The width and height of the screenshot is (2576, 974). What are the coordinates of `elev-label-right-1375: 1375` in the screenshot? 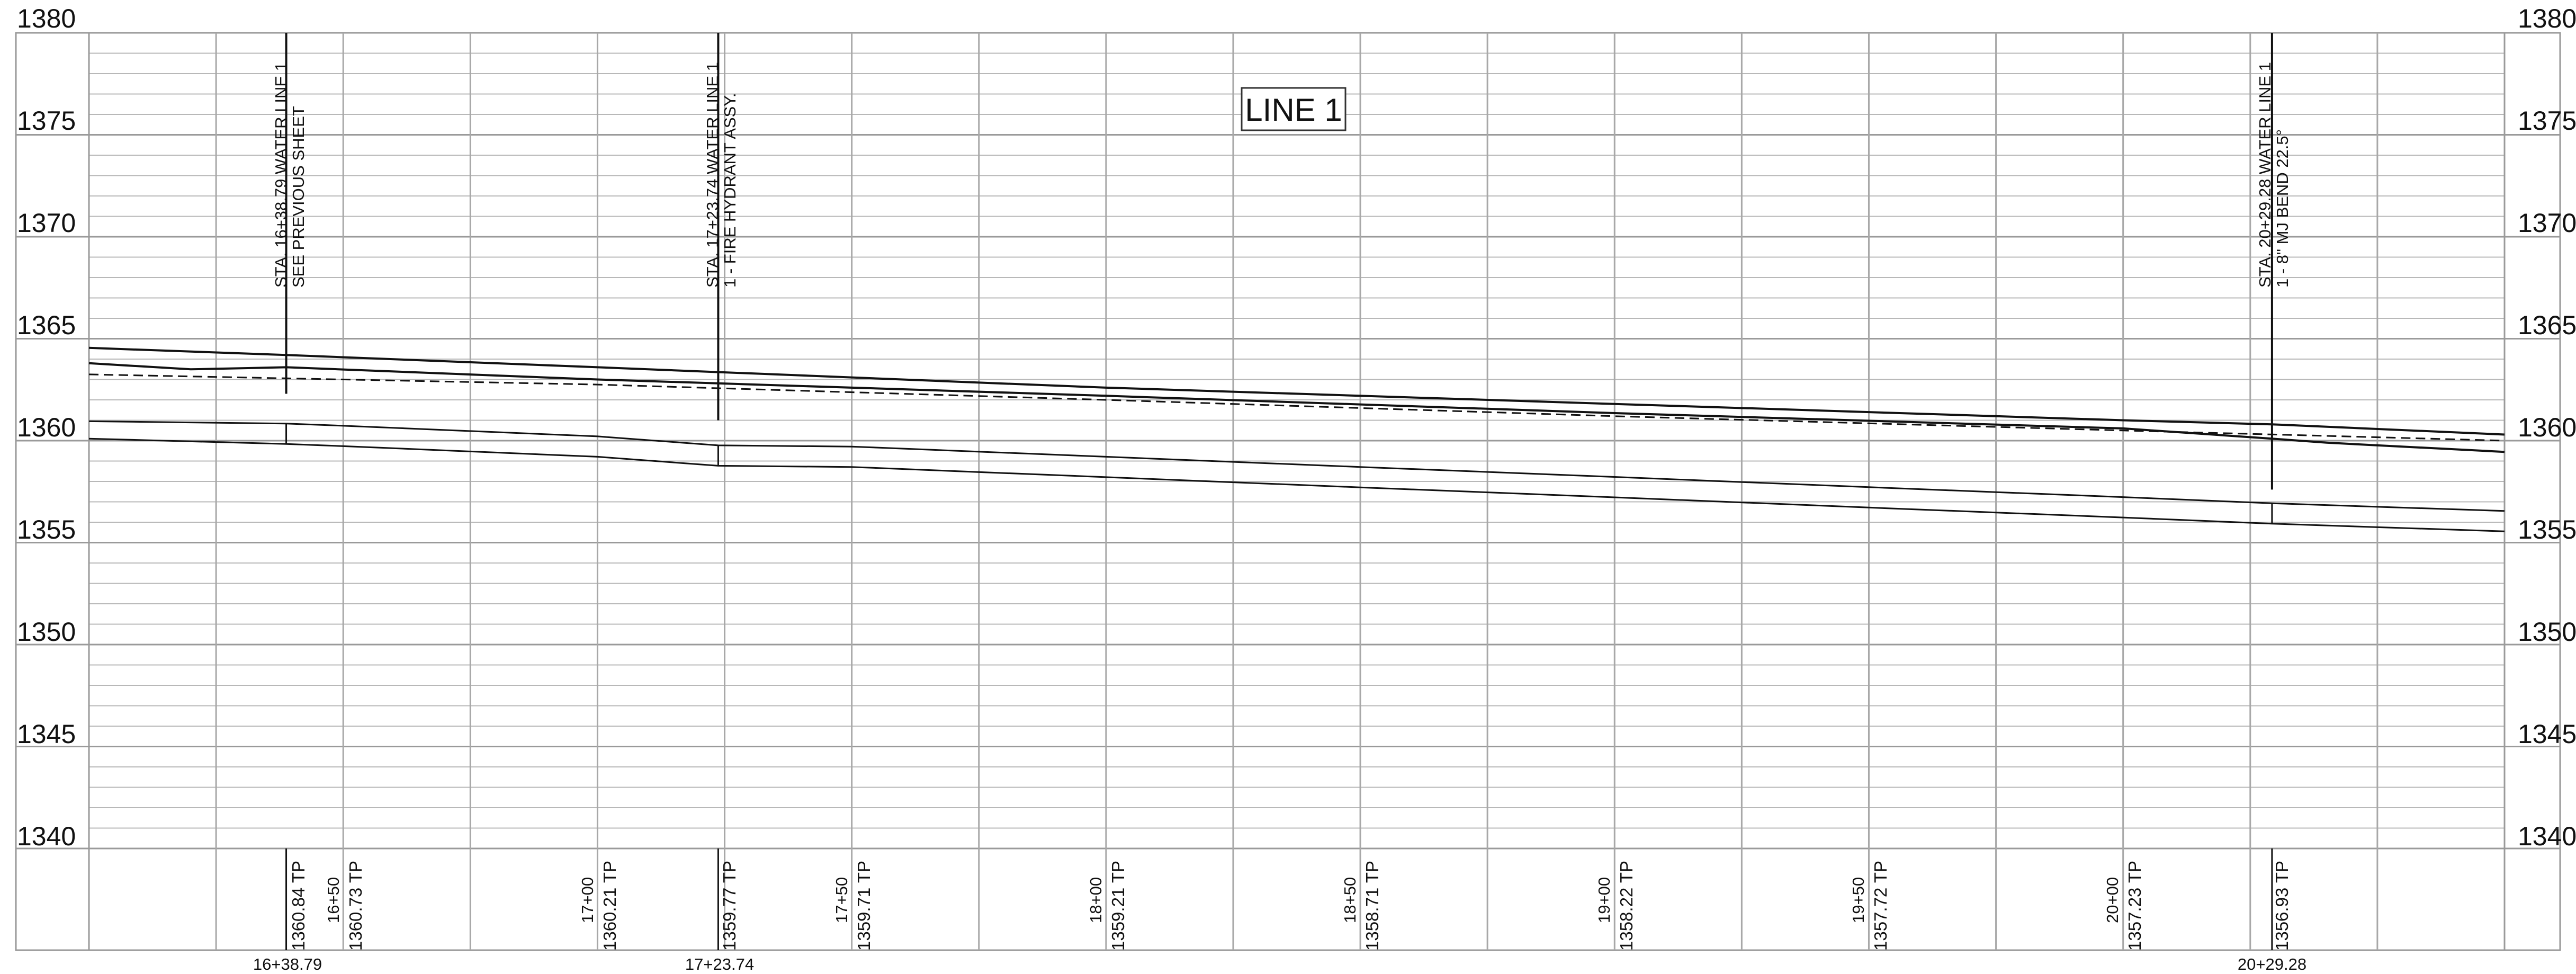 It's located at (2547, 121).